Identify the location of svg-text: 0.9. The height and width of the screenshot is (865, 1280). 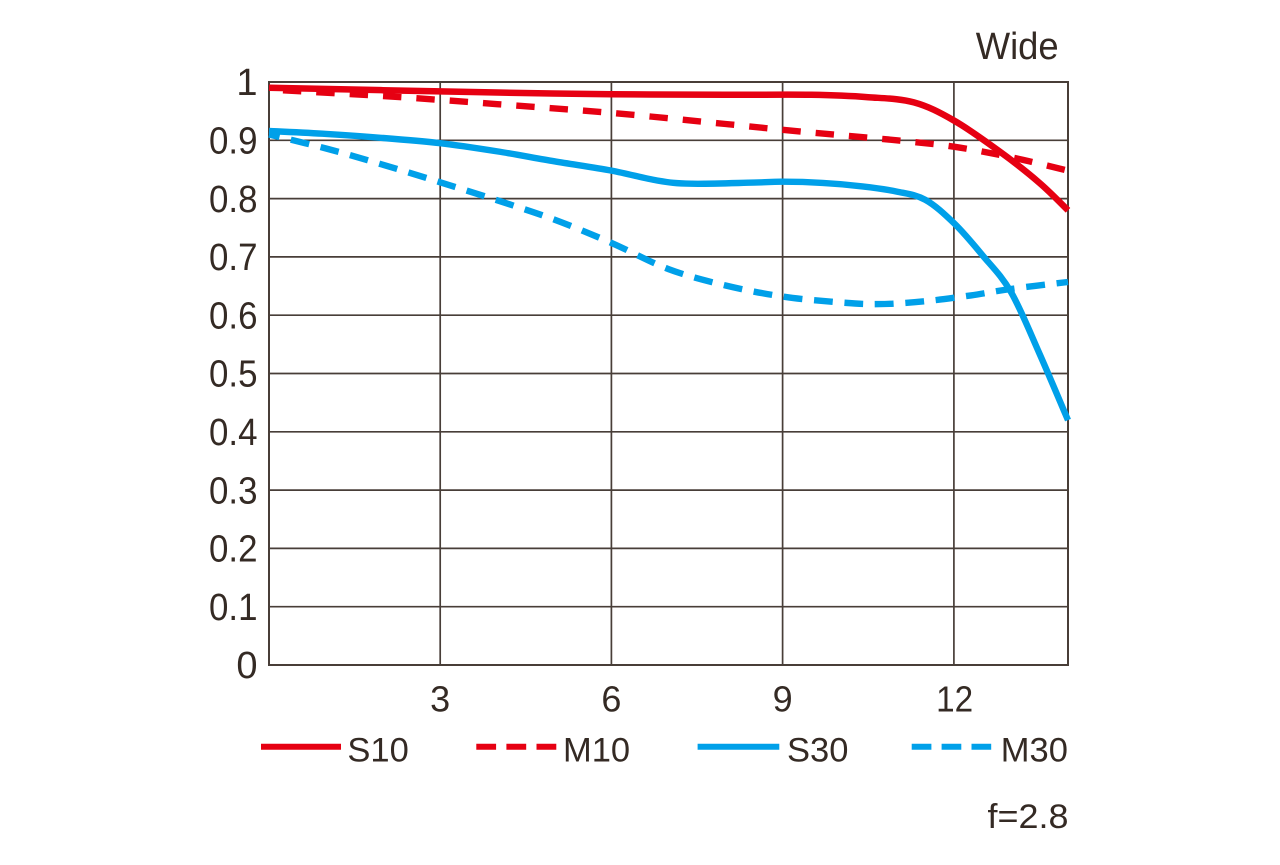
(233, 142).